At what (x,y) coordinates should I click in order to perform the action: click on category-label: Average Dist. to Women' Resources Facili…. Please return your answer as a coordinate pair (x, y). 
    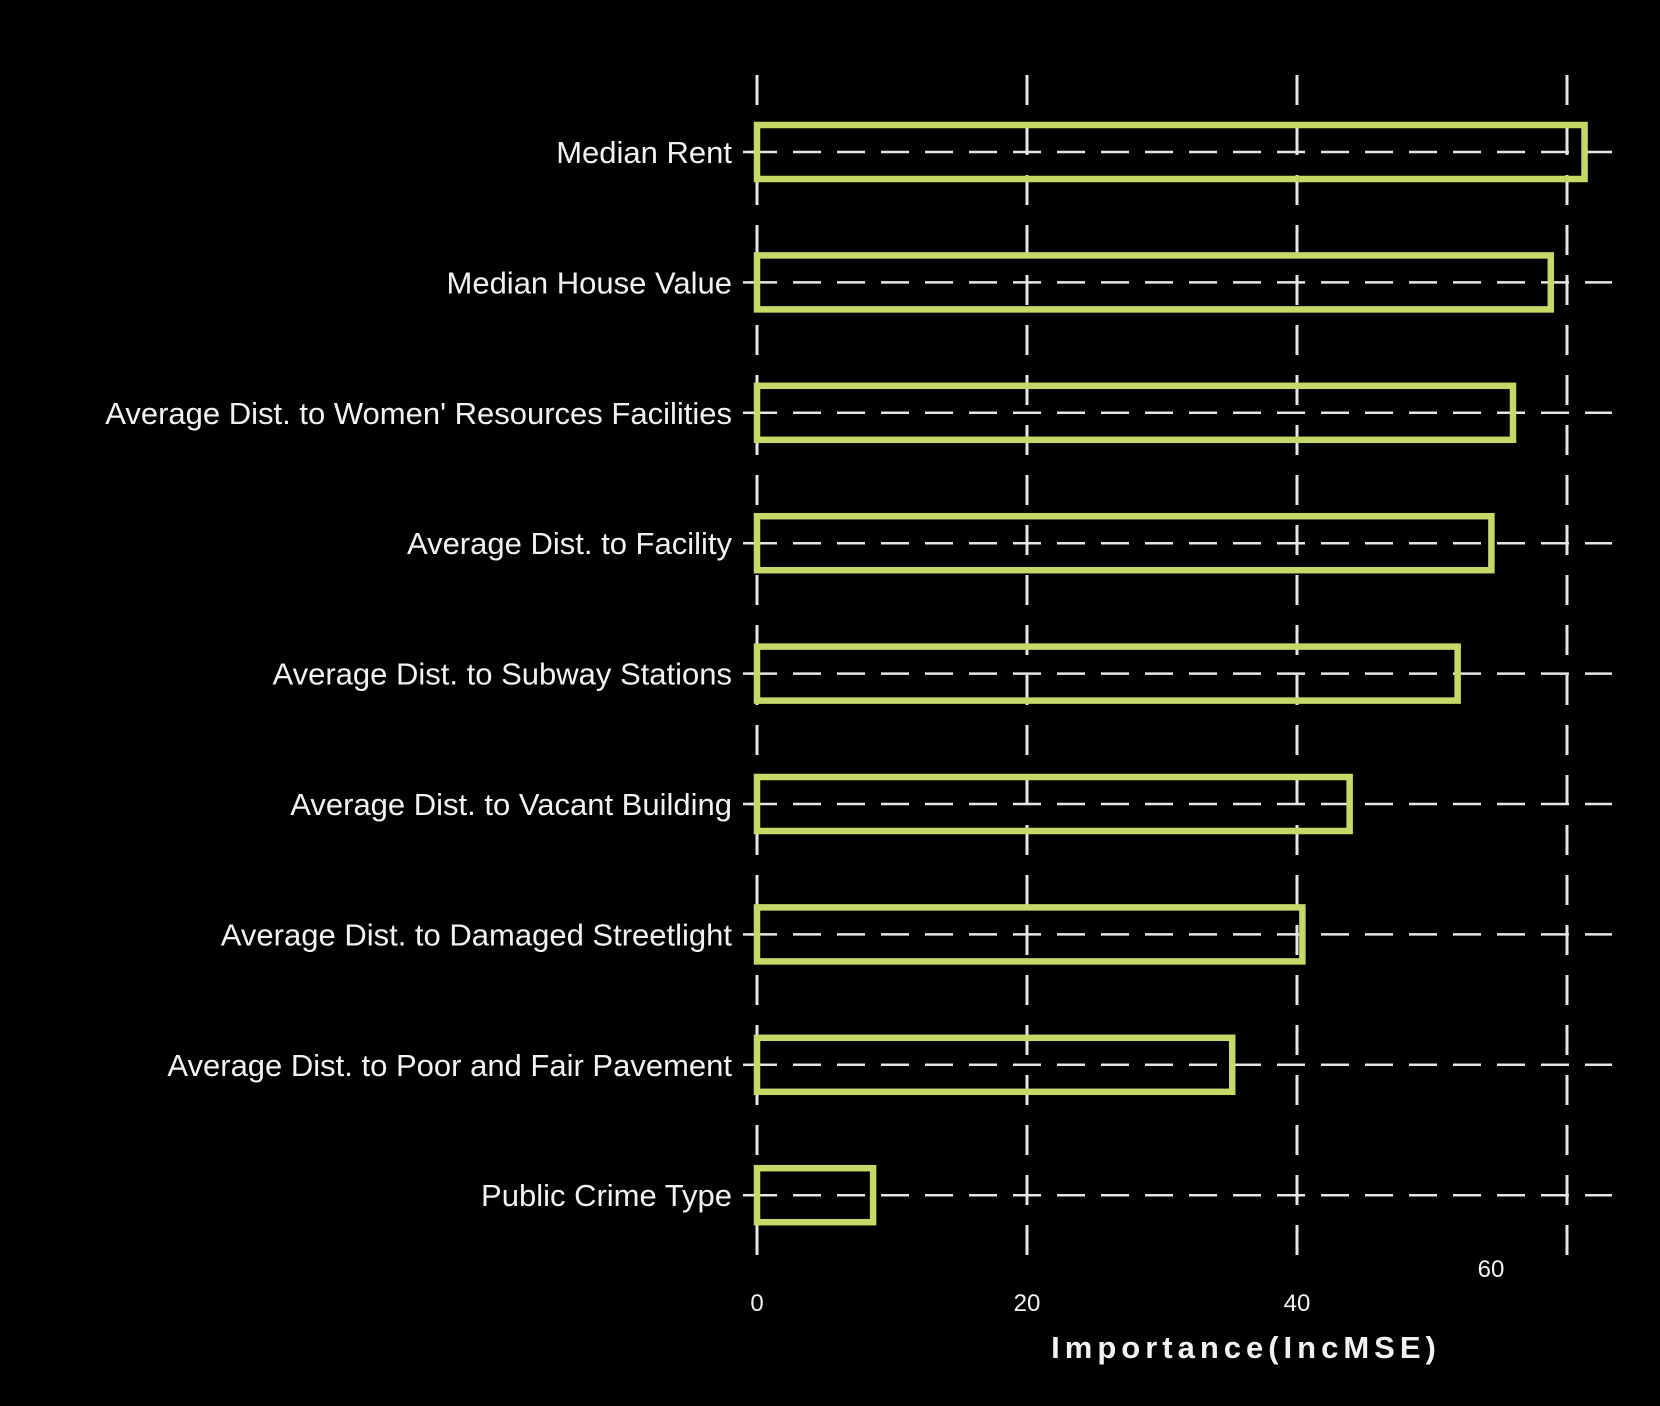
    Looking at the image, I should click on (418, 413).